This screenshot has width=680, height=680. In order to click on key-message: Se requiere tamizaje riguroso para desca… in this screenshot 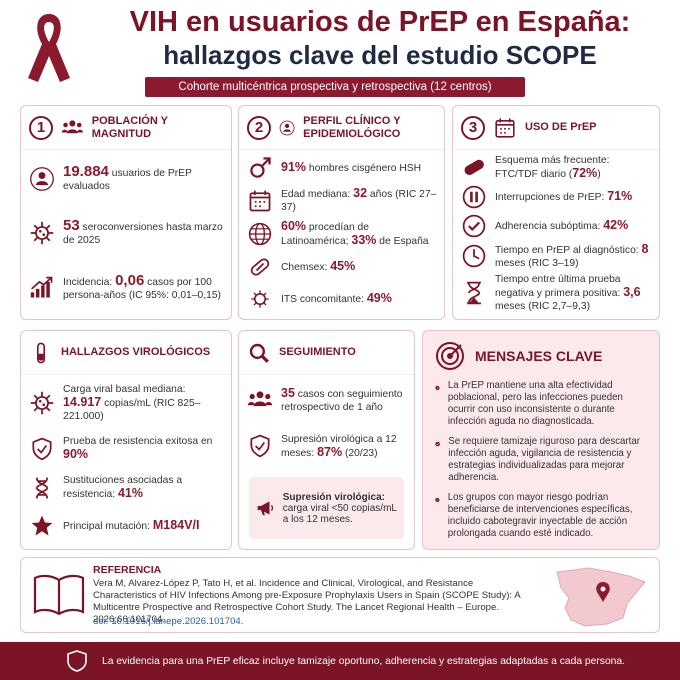, I will do `click(541, 459)`.